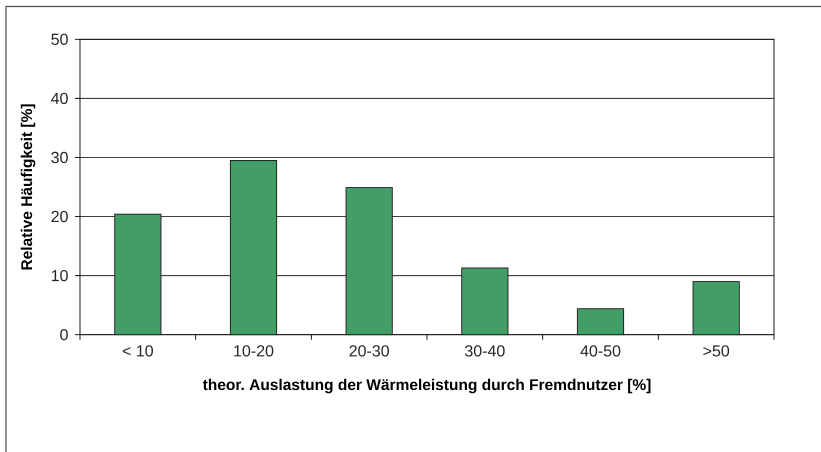 The width and height of the screenshot is (821, 452). Describe the element at coordinates (59, 216) in the screenshot. I see `y-tick-label: 20` at that location.